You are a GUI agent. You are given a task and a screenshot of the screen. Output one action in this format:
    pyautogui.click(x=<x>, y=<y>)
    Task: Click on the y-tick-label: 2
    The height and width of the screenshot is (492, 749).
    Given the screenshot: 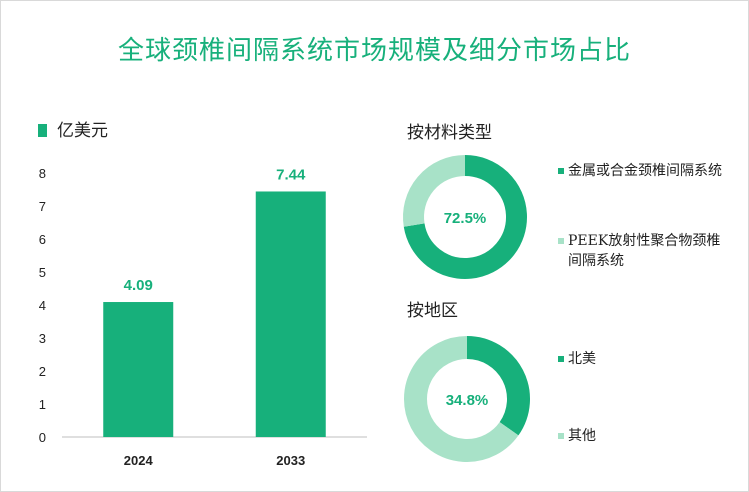 What is the action you would take?
    pyautogui.click(x=42, y=371)
    